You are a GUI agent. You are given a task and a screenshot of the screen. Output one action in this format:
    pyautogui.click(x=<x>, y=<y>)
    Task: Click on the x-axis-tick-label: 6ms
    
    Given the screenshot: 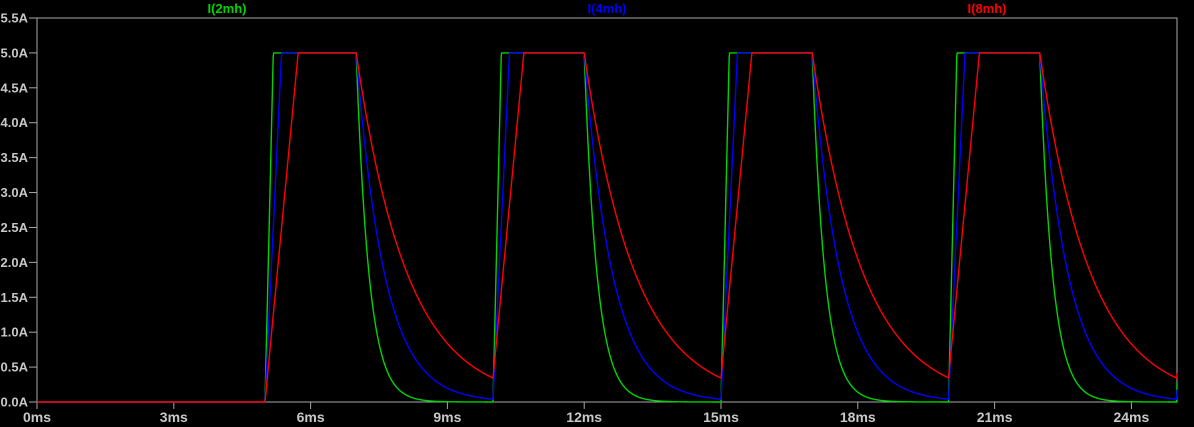 What is the action you would take?
    pyautogui.click(x=311, y=417)
    